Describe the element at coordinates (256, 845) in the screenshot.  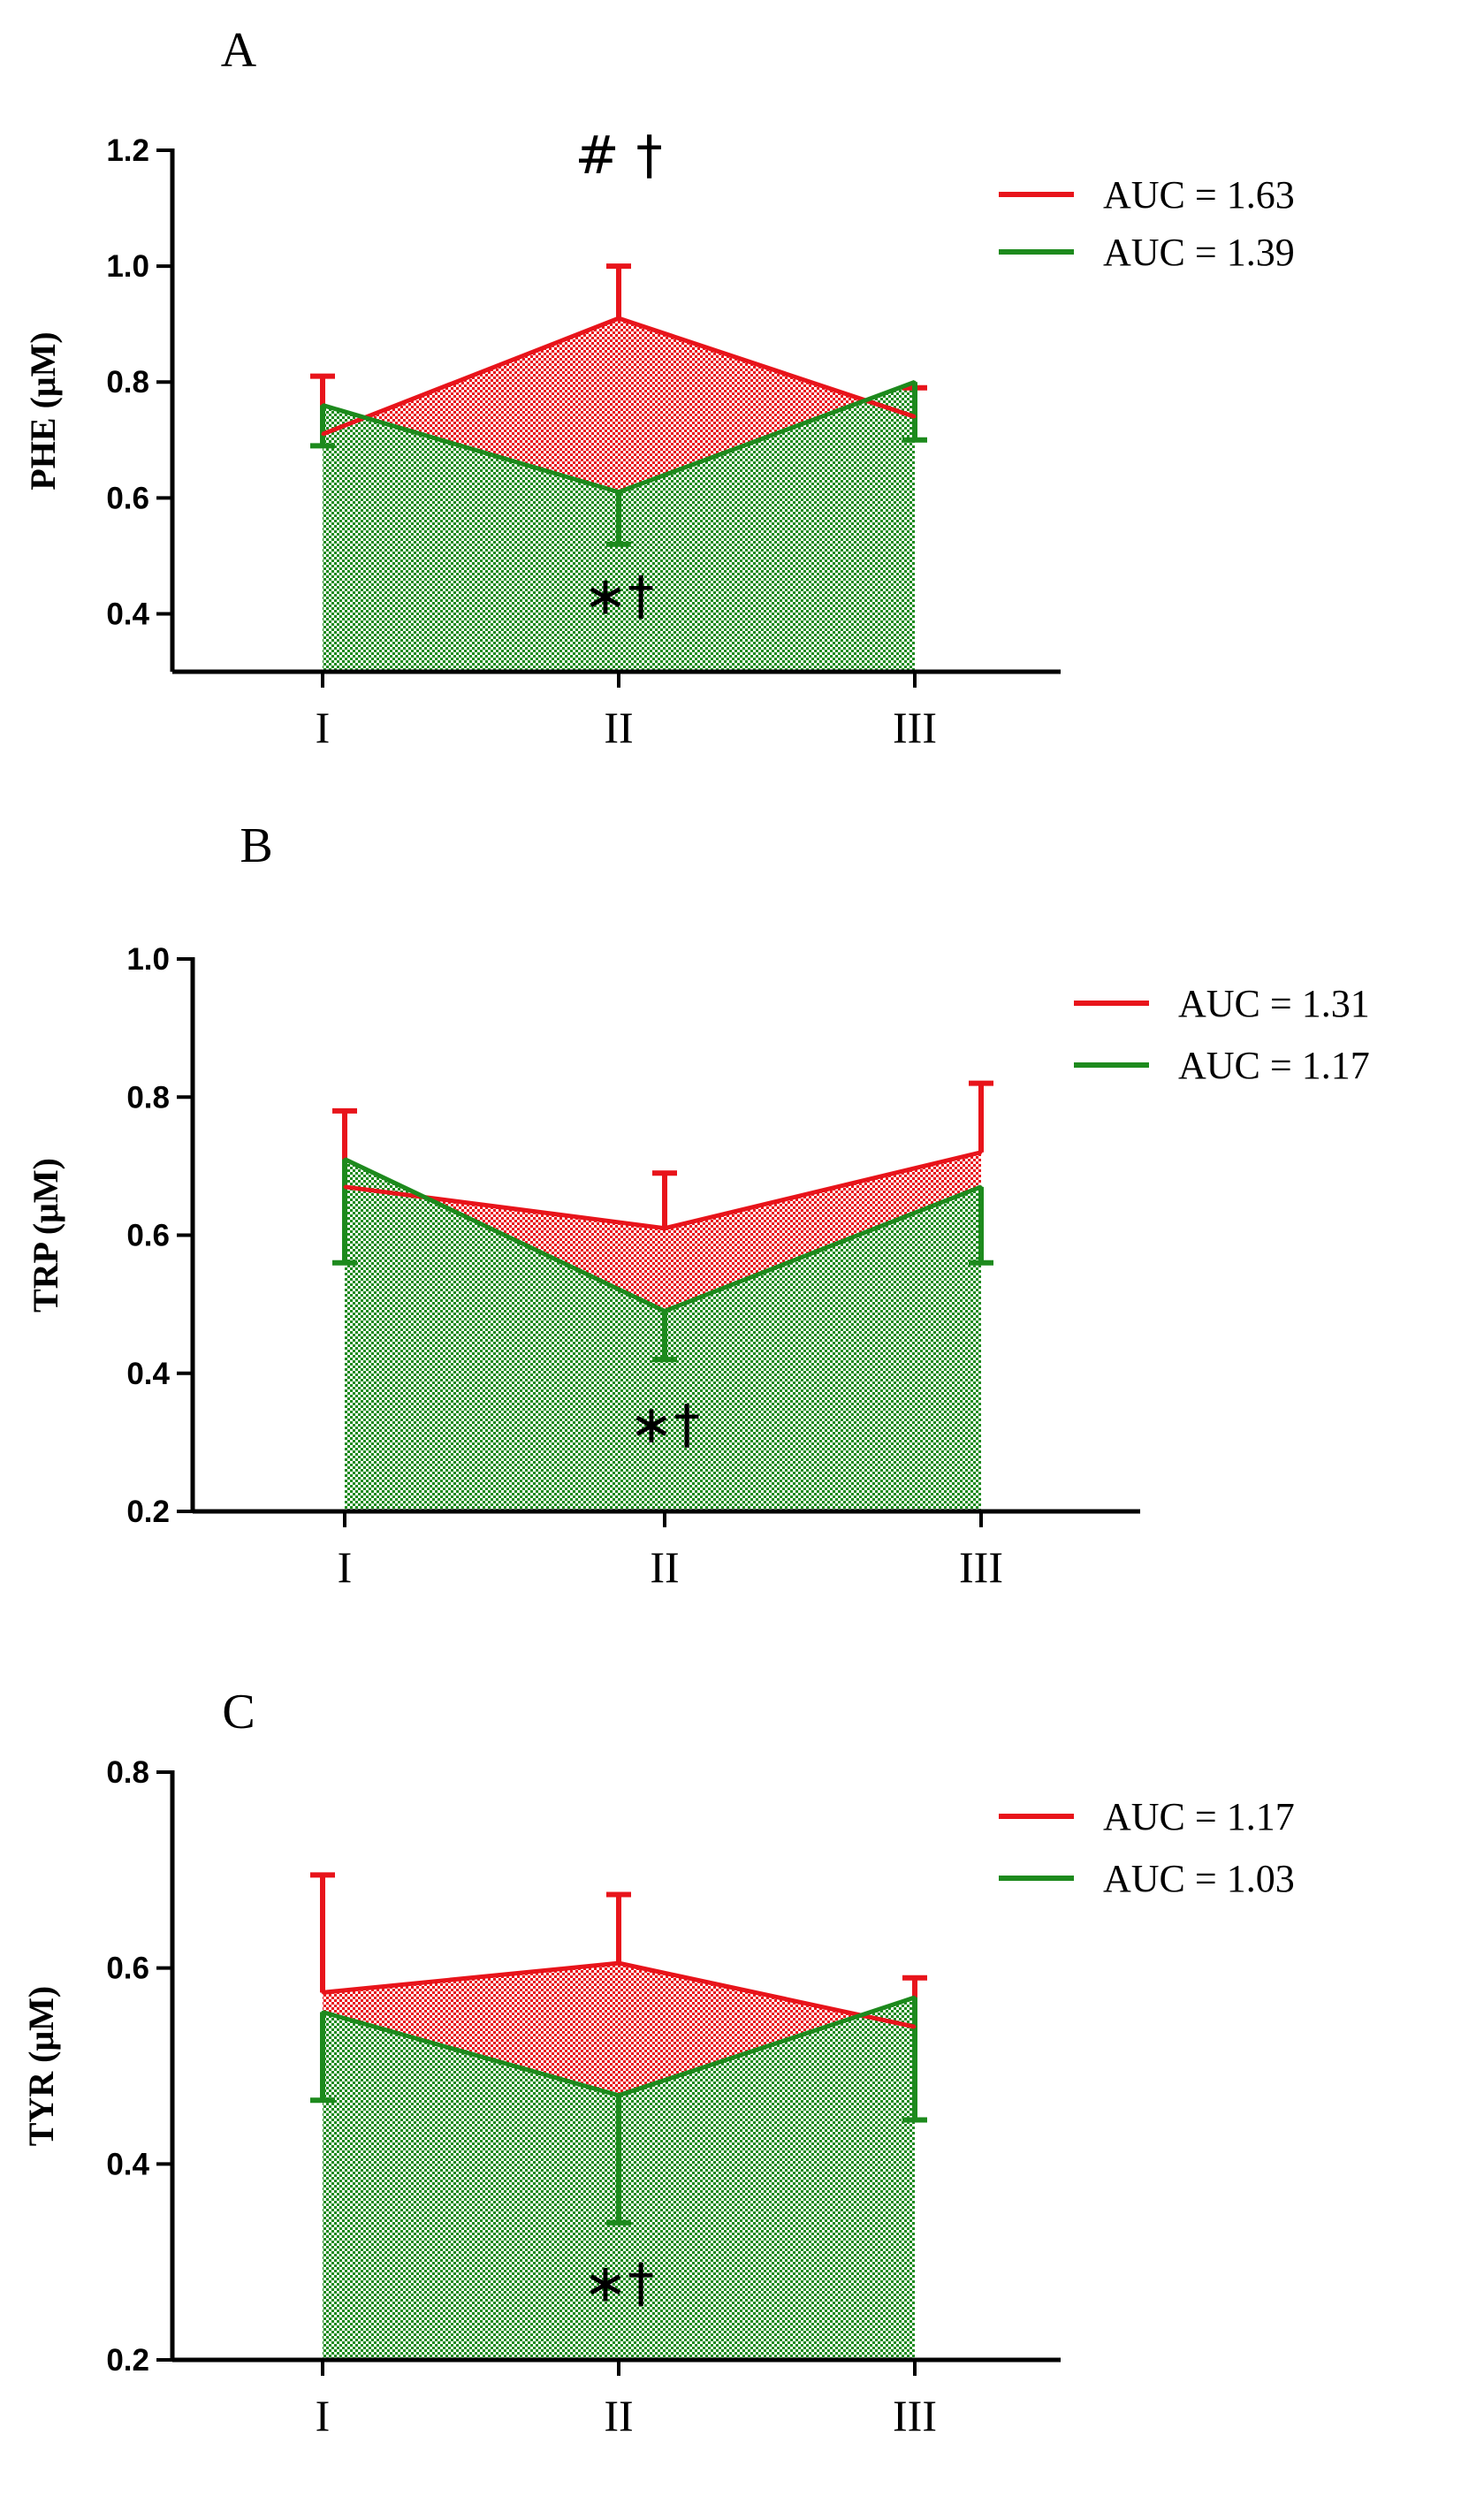
I see `panel-letter: B` at that location.